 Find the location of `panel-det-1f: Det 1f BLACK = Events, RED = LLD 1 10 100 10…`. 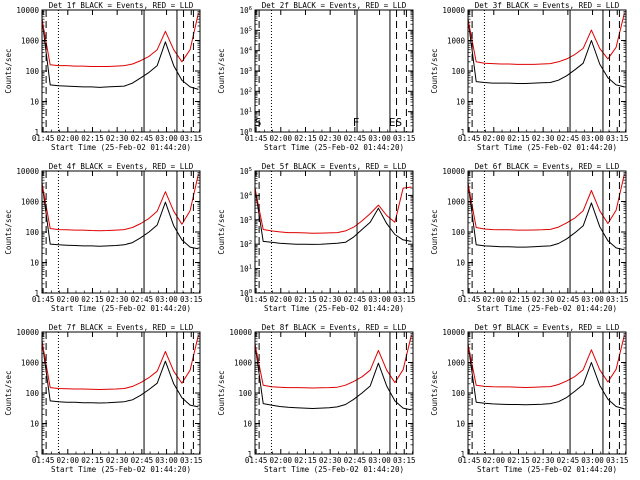

panel-det-1f: Det 1f BLACK = Events, RED = LLD 1 10 100 10… is located at coordinates (103, 76).